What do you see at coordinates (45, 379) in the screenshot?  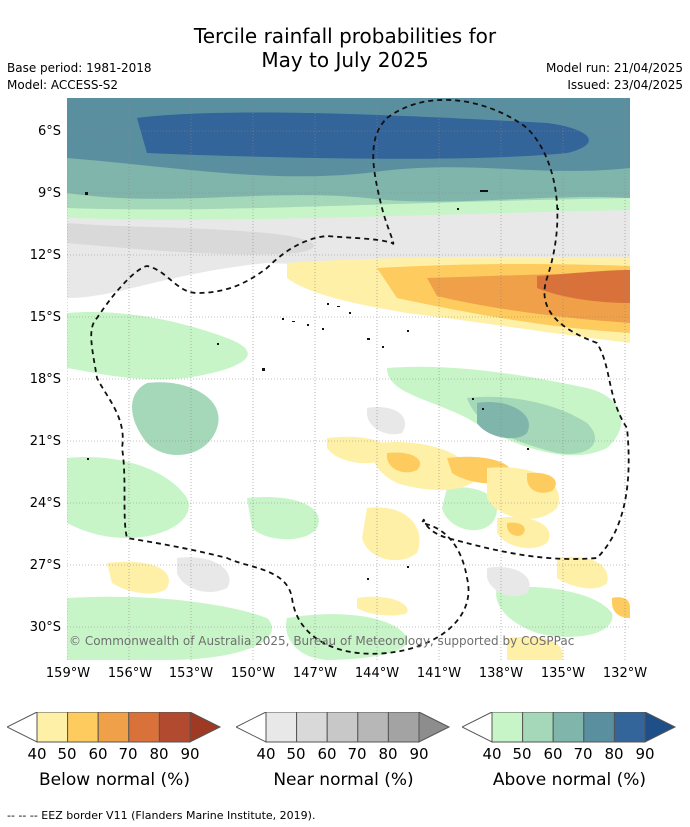 I see `lat-label: 18°S` at bounding box center [45, 379].